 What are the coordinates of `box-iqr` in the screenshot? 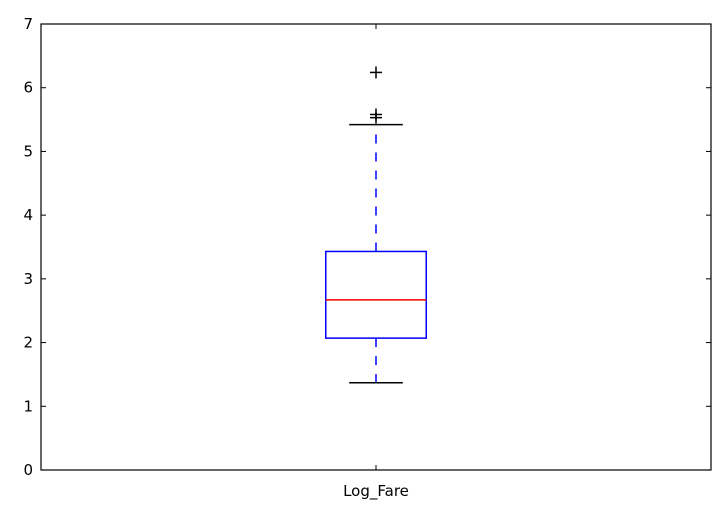 It's located at (376, 294).